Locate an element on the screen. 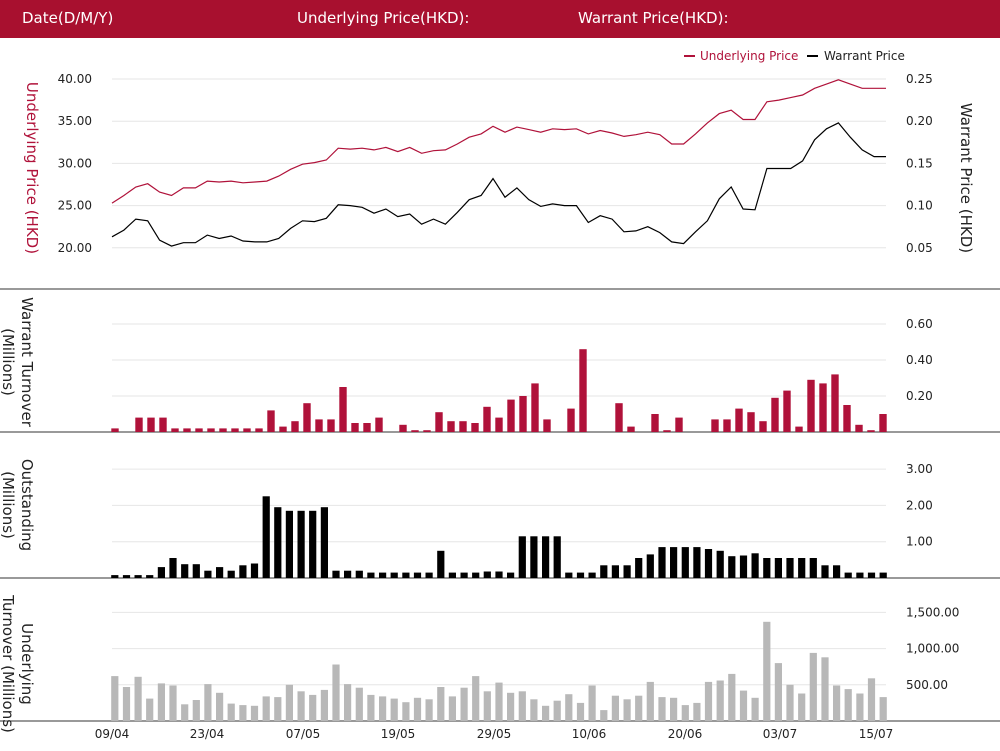  underlying-turnover-tick-label: 1,500.00 is located at coordinates (932, 612).